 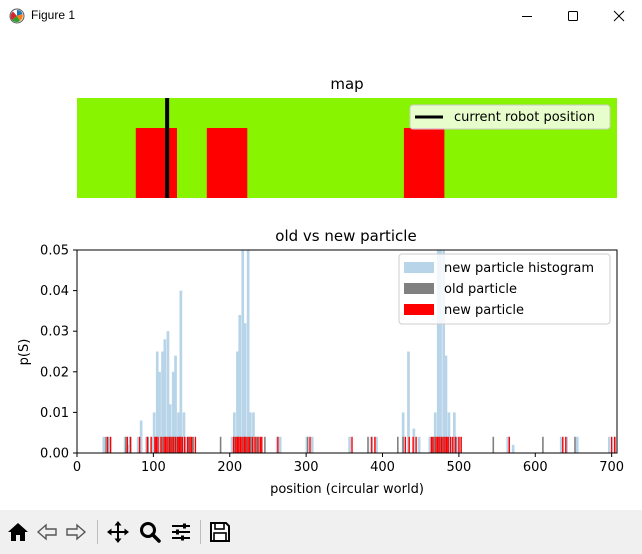 I want to click on forward-arrow-icon, so click(x=76, y=532).